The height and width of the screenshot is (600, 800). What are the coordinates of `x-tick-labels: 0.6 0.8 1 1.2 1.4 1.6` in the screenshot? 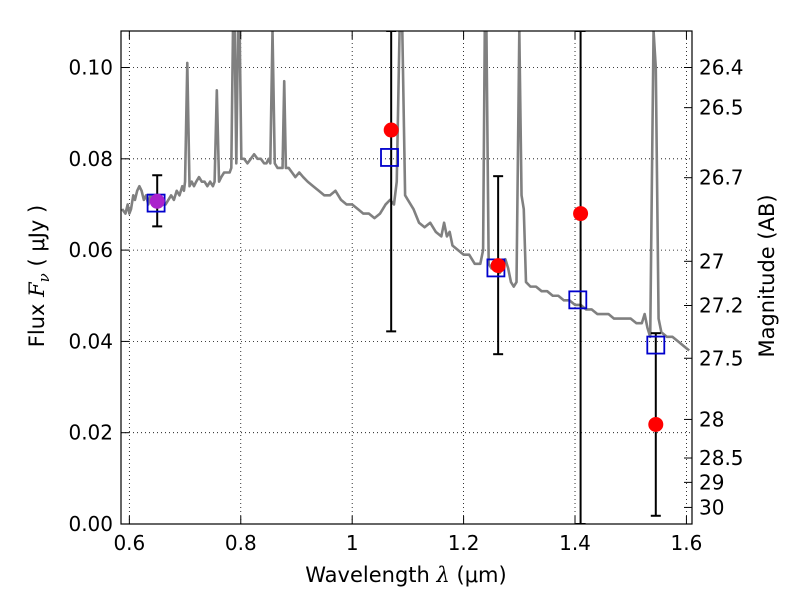 It's located at (407, 543).